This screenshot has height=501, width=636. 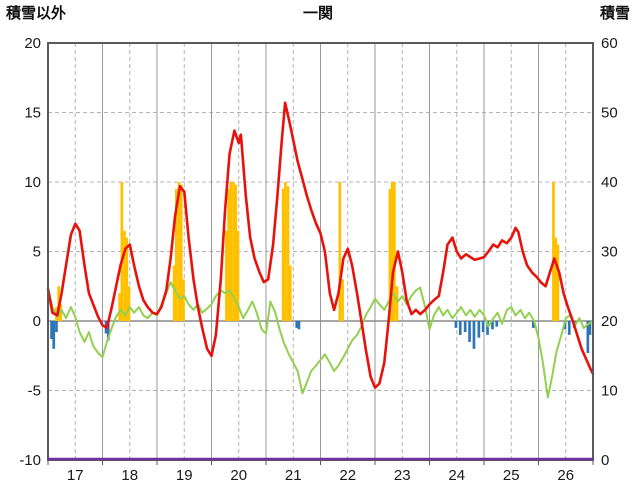 What do you see at coordinates (609, 113) in the screenshot?
I see `right-axis-tick-label: 50` at bounding box center [609, 113].